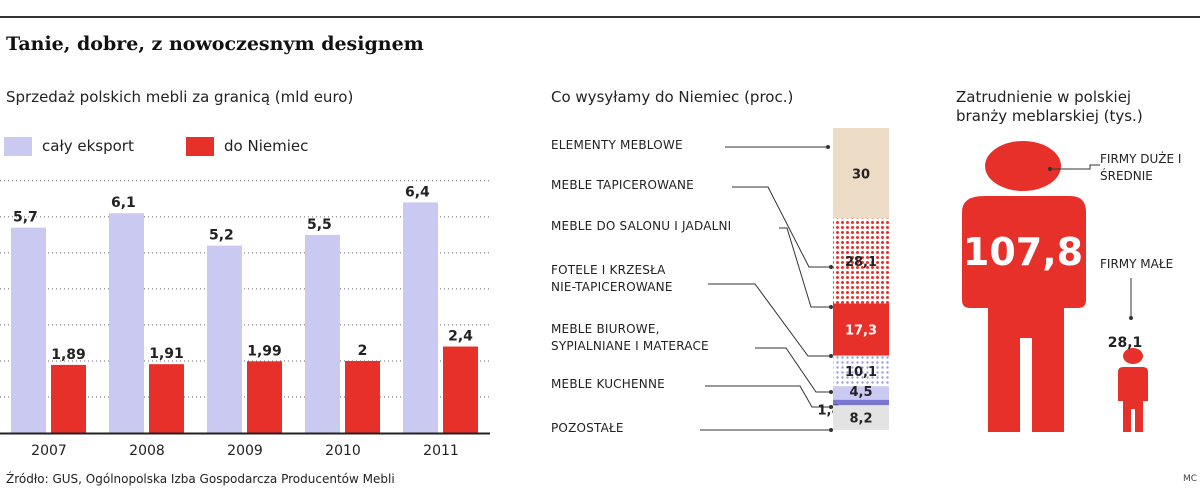 The image size is (1200, 488). What do you see at coordinates (1091, 241) in the screenshot?
I see `pictogram-leaders` at bounding box center [1091, 241].